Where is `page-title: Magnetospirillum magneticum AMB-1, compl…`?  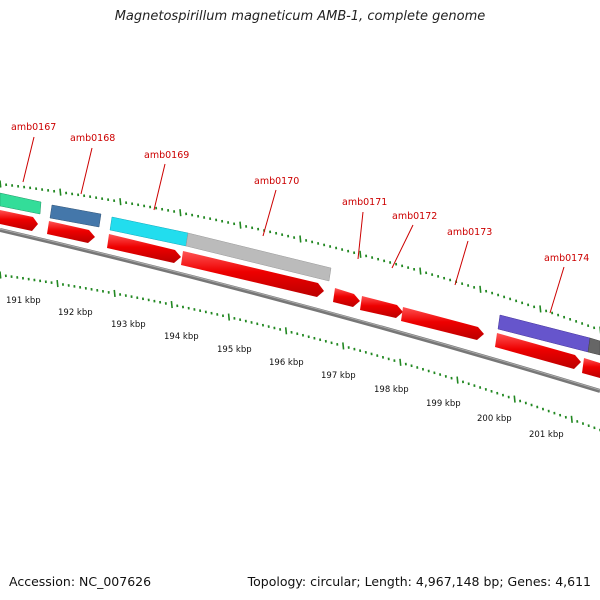
page-title: Magnetospirillum magneticum AMB-1, compl… is located at coordinates (300, 16).